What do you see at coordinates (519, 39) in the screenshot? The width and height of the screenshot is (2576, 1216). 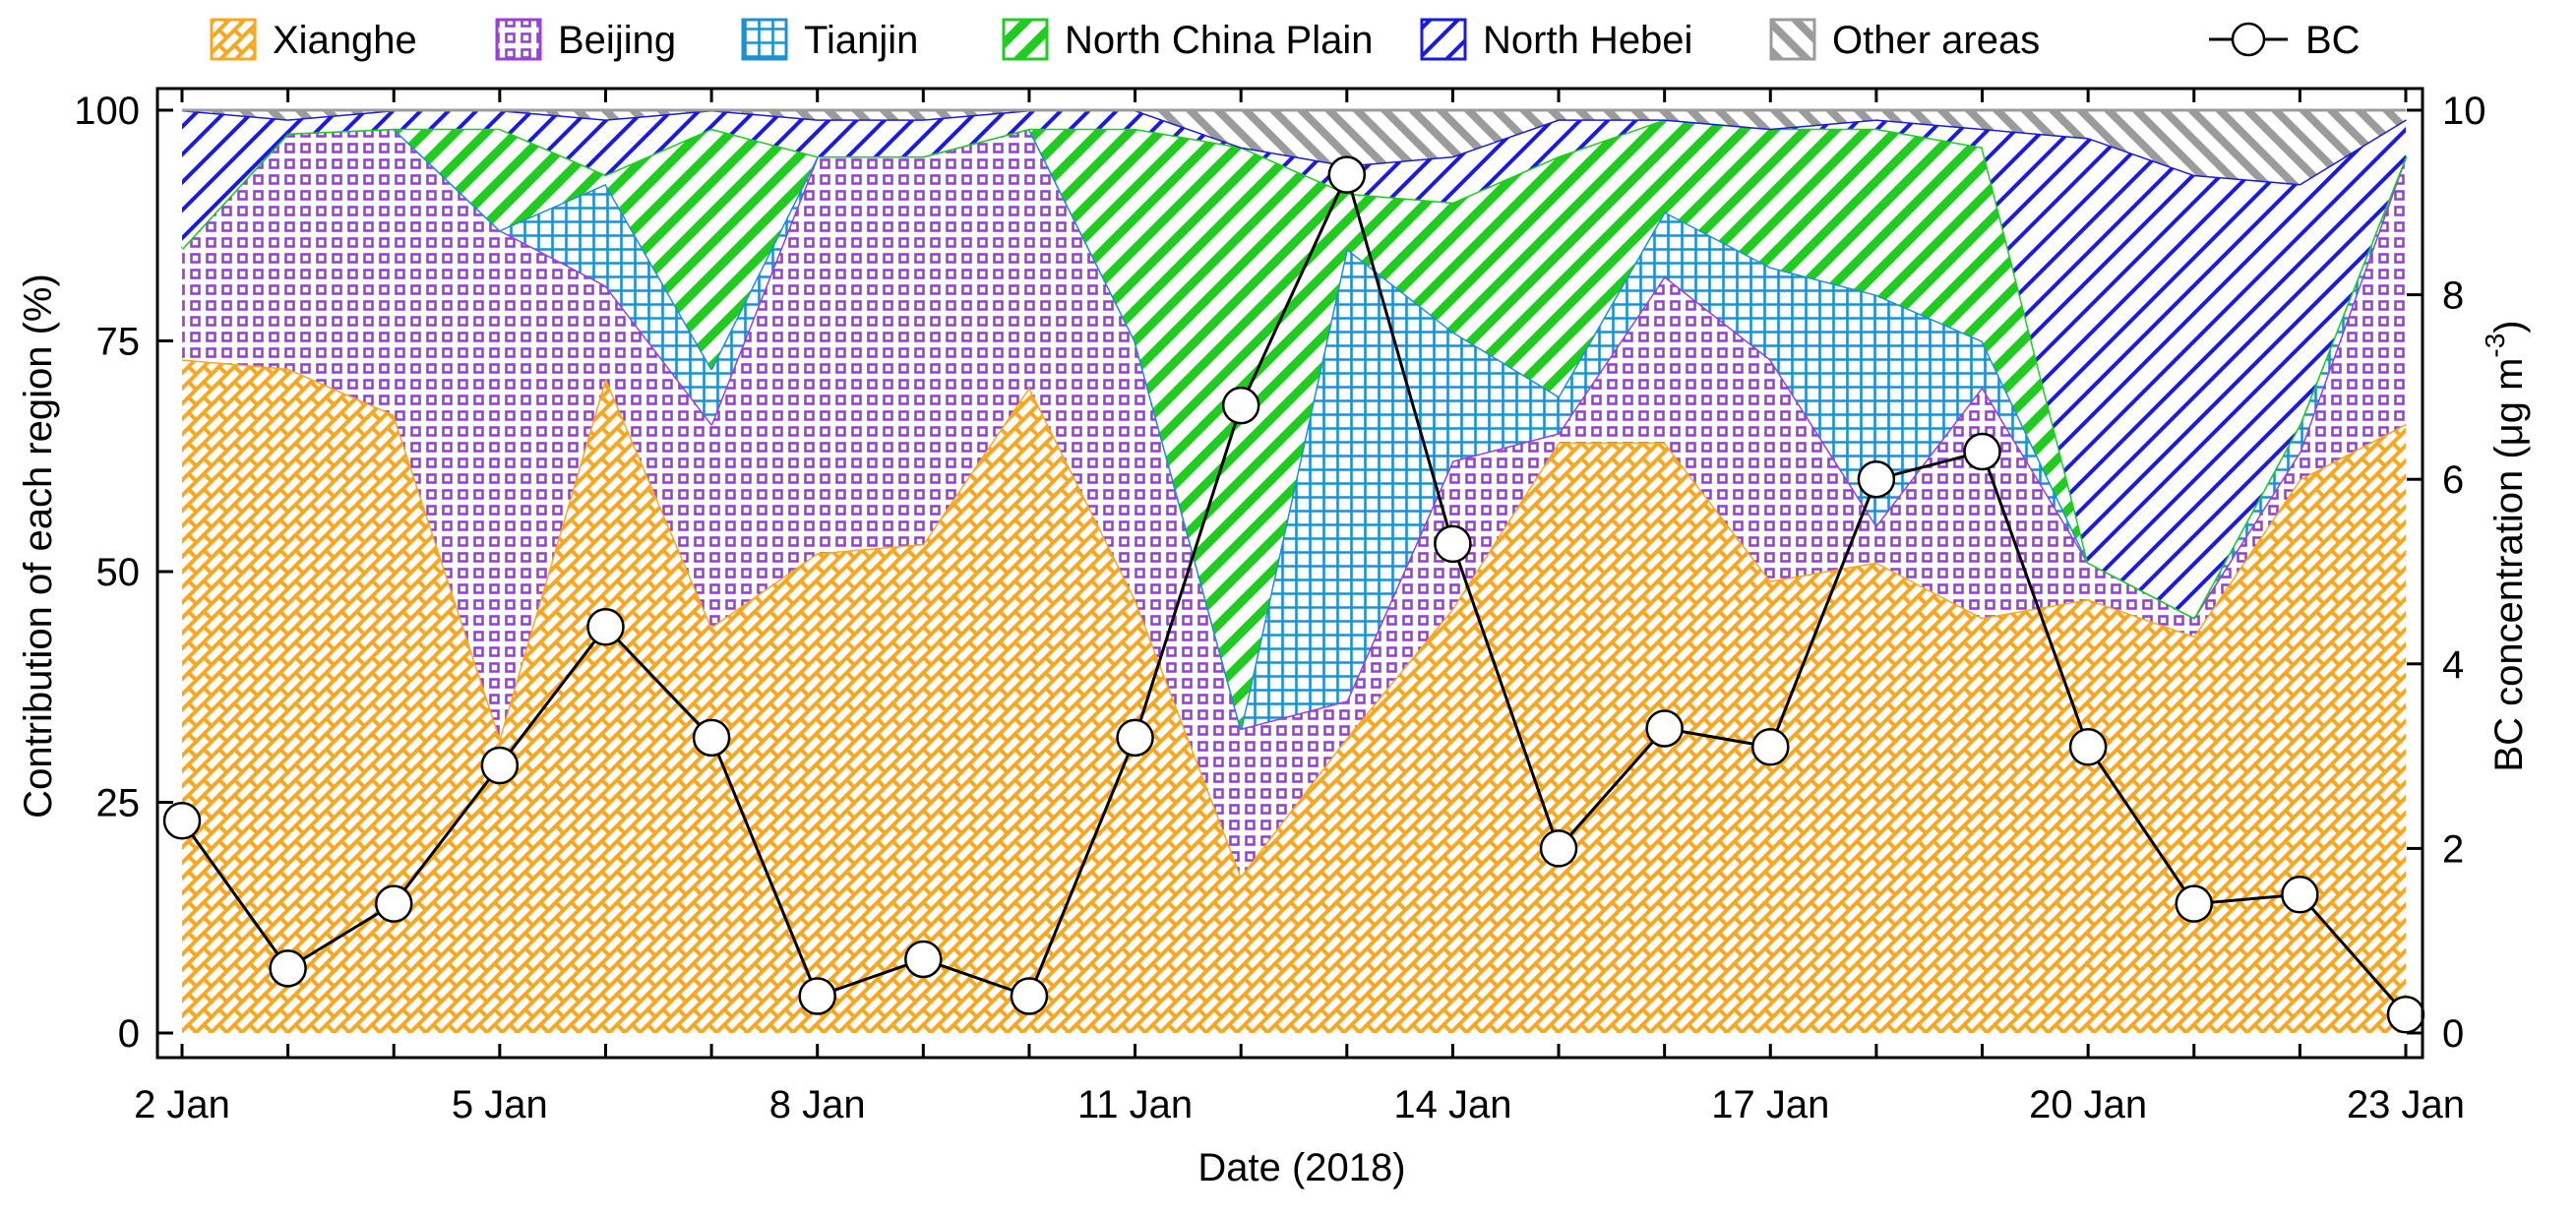 I see `legend-swatch-beijing` at bounding box center [519, 39].